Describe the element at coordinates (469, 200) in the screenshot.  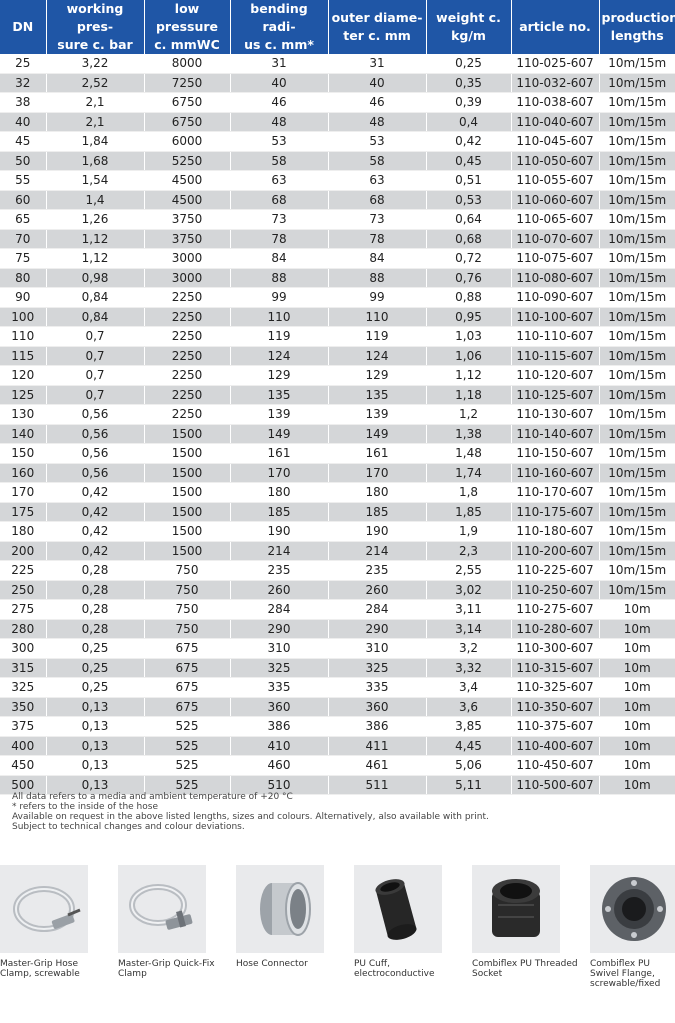
I see `cell-weight: 0,53` at that location.